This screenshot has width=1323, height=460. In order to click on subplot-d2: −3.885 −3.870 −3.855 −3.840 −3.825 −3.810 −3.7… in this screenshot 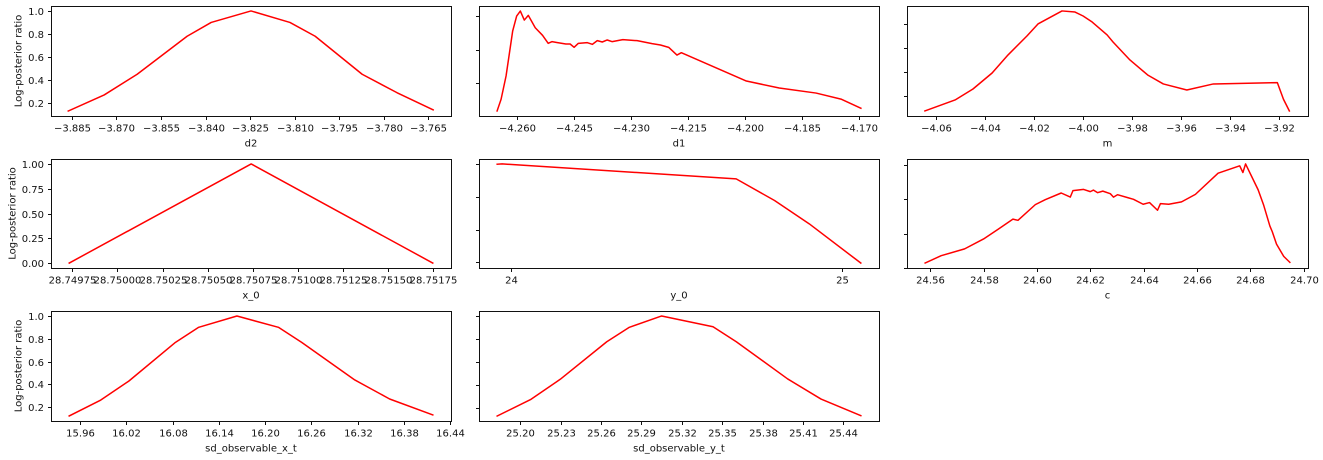, I will do `click(233, 78)`.